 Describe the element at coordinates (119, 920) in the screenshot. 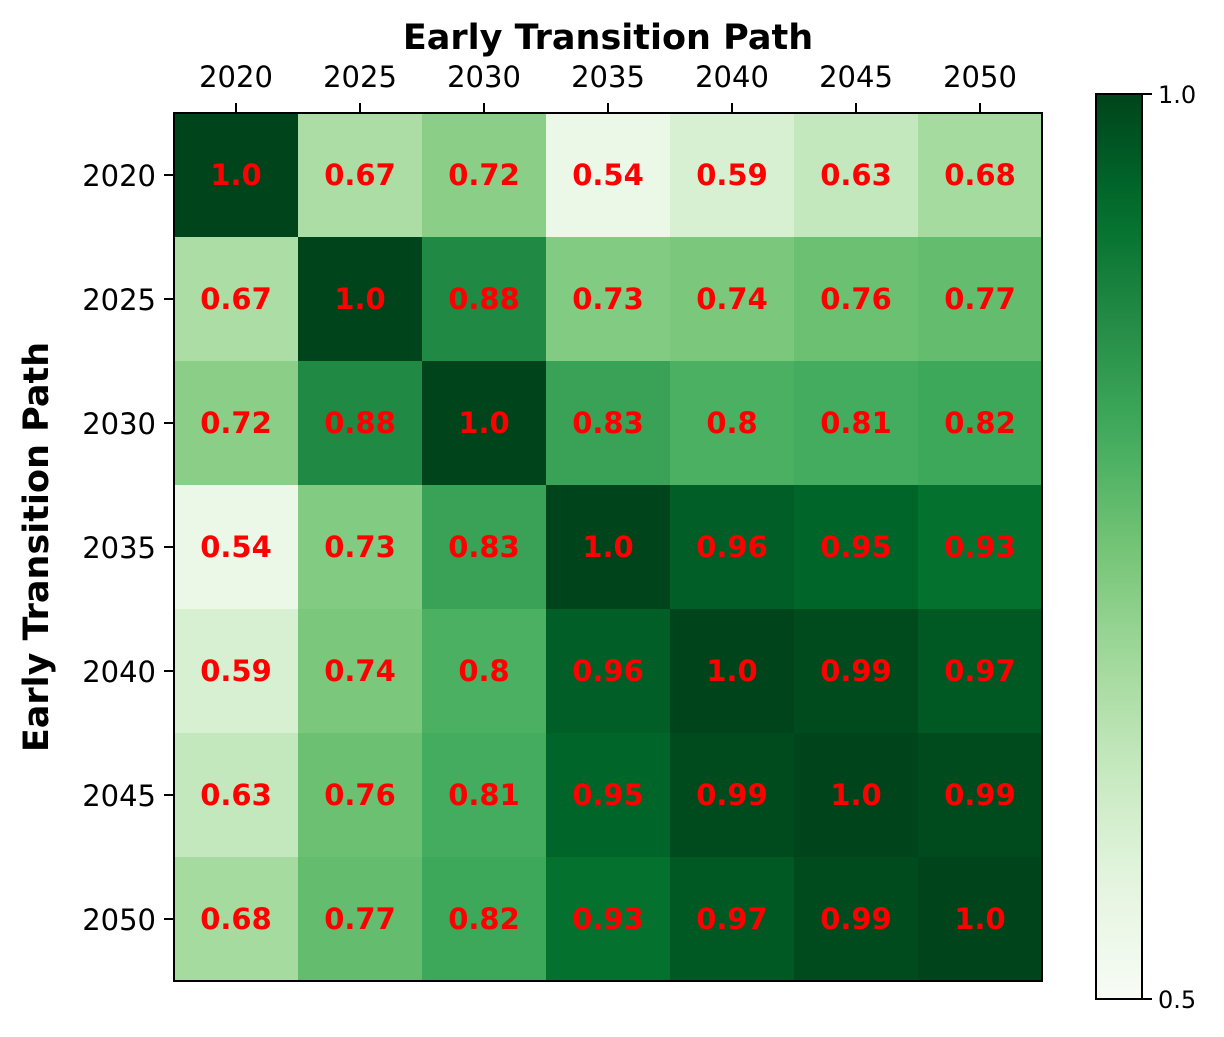

I see `y-tick-label: 2050` at that location.